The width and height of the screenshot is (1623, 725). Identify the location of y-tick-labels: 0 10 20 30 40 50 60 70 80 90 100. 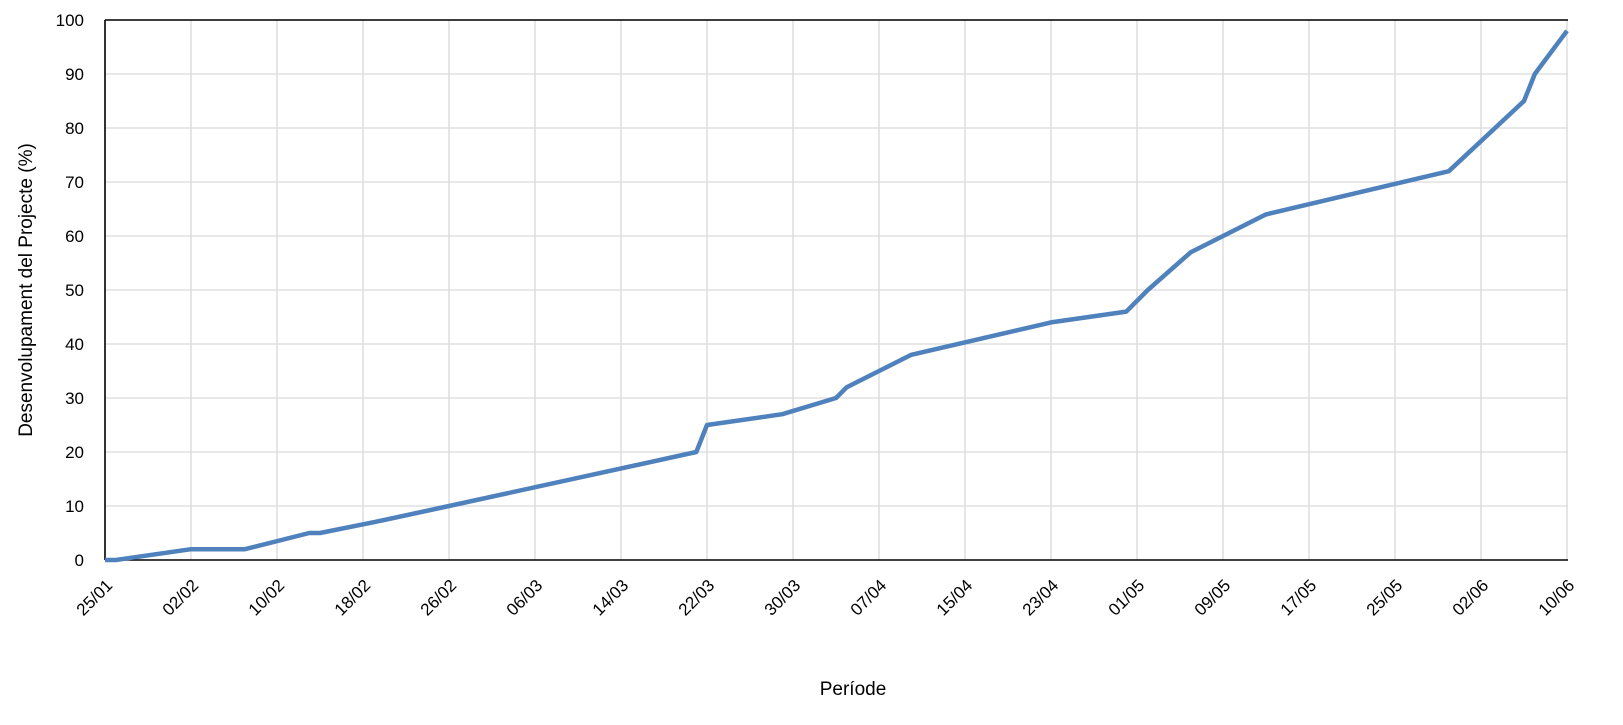
(70, 290).